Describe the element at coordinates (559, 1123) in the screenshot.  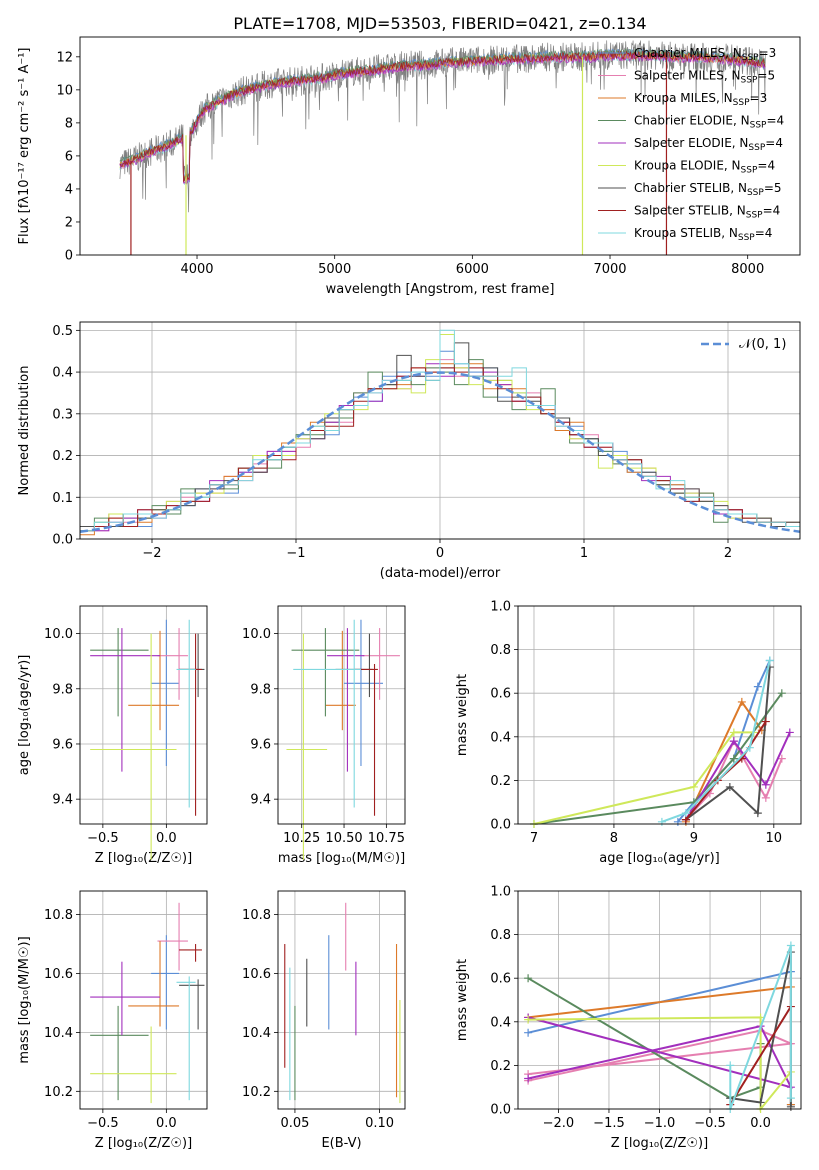
I see `x-tick-label: −2.0` at that location.